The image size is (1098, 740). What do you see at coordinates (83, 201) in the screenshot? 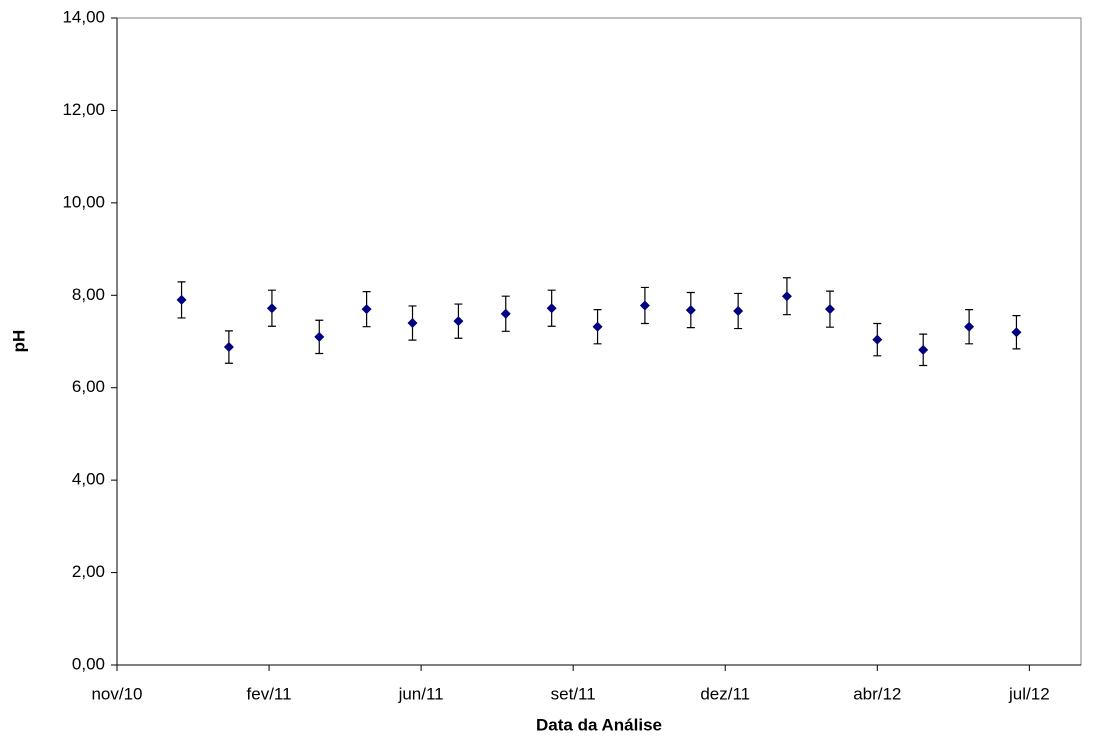
I see `y-tick-label: 10,00` at bounding box center [83, 201].